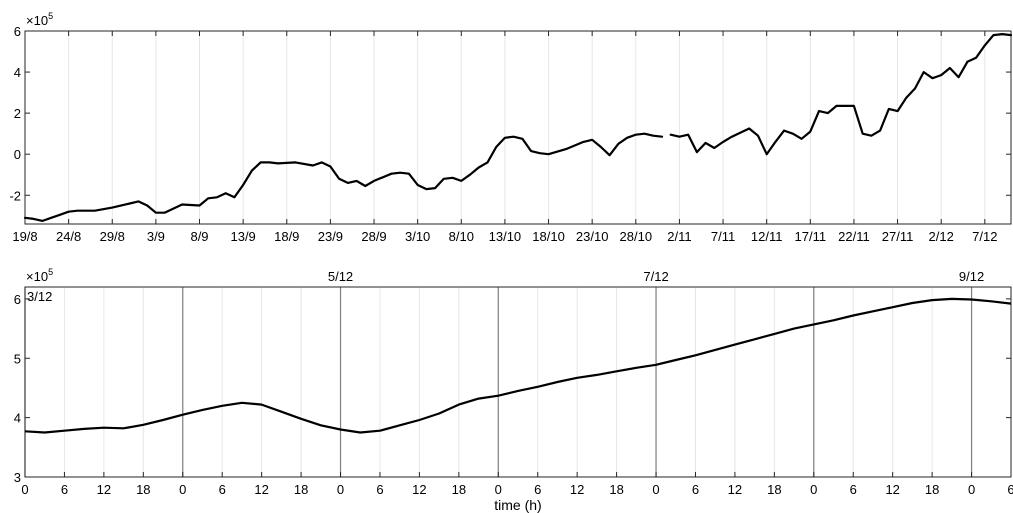  I want to click on day-label: 5/12, so click(340, 276).